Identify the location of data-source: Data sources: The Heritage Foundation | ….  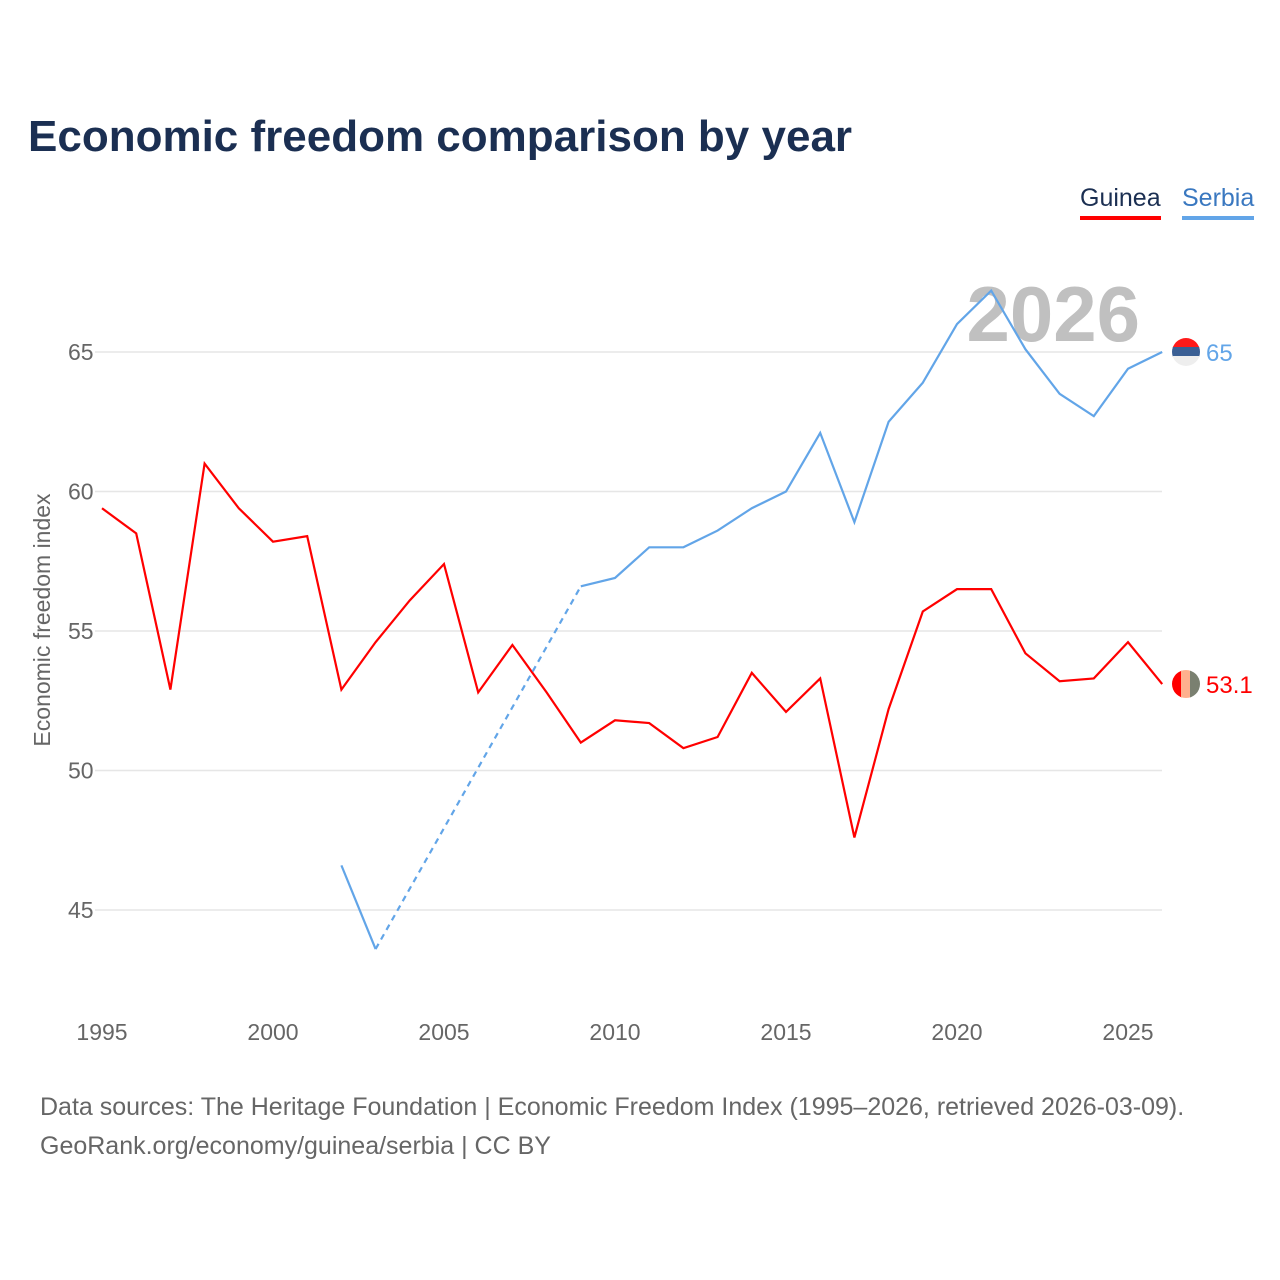
(612, 1107).